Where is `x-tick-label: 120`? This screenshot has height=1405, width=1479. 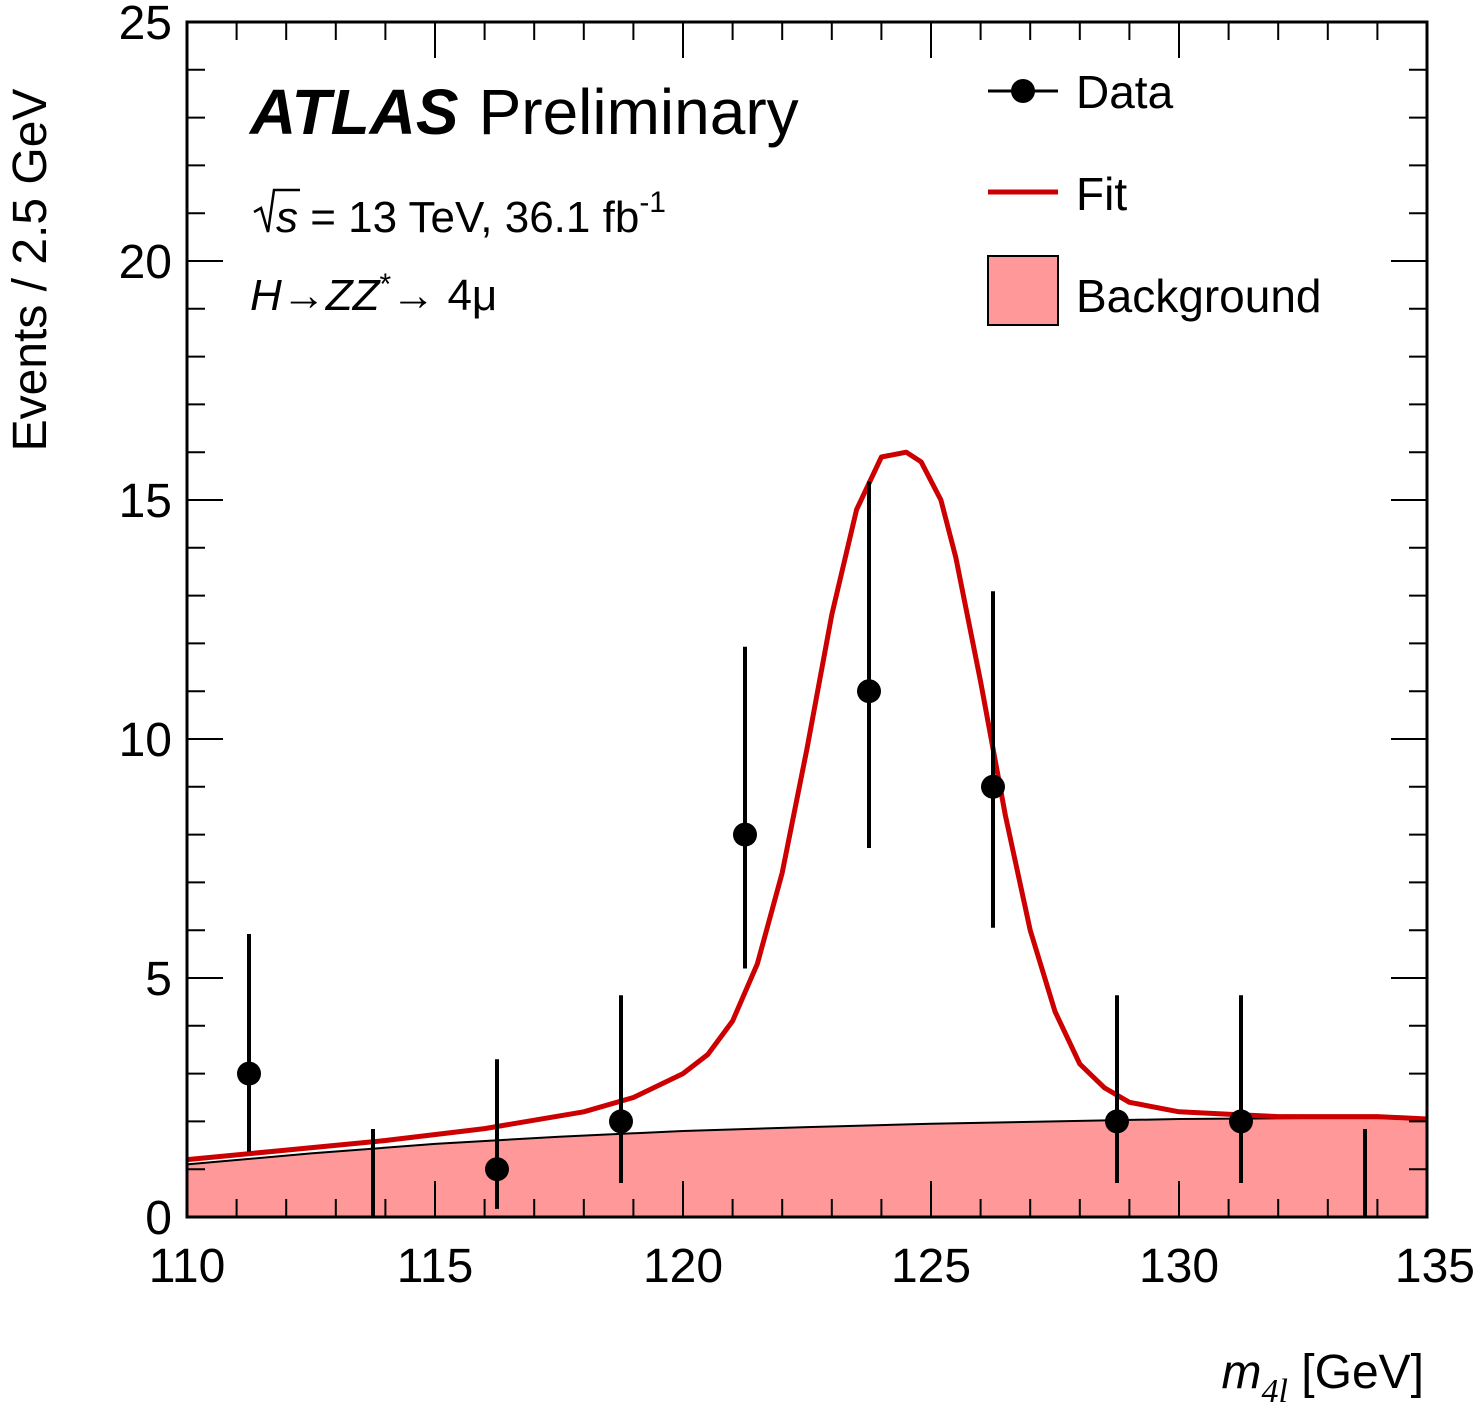
x-tick-label: 120 is located at coordinates (683, 1266).